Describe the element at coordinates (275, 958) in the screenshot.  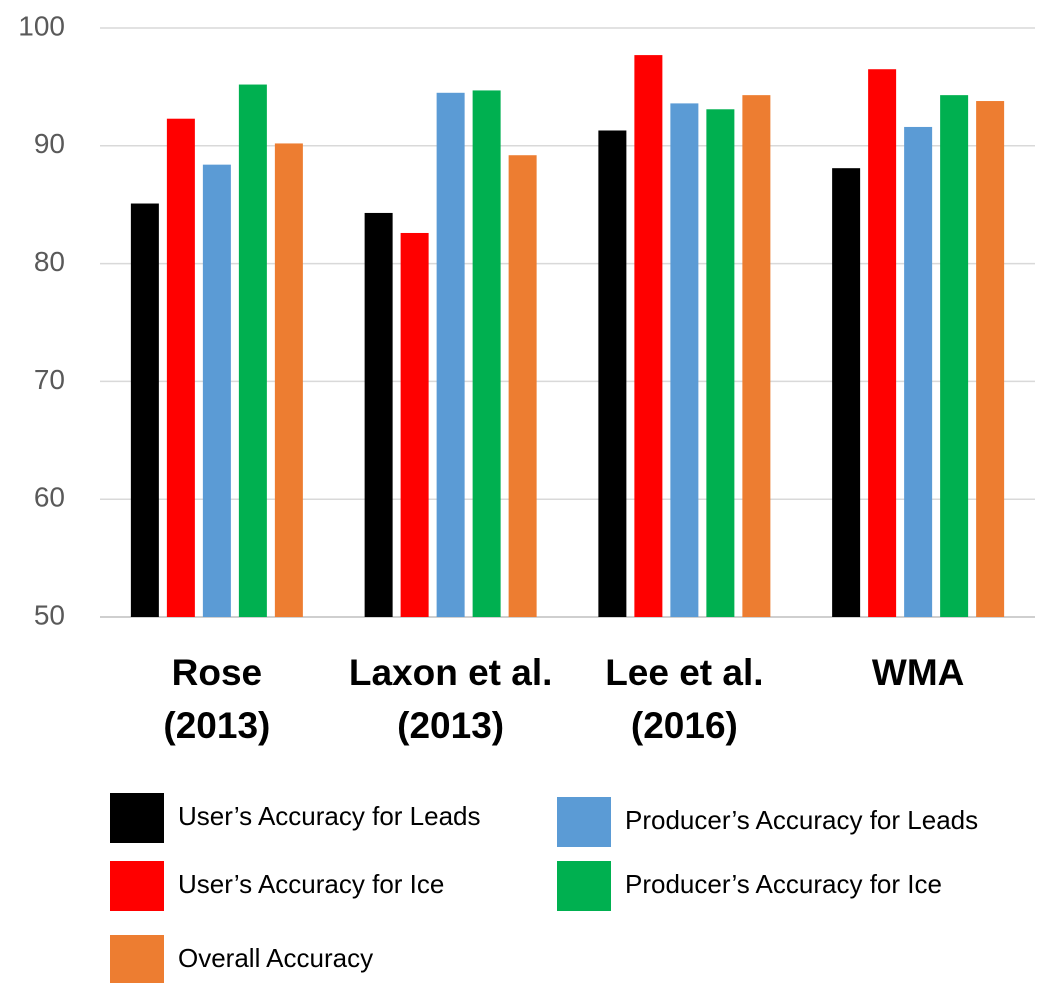
I see `legend-label: Overall Accuracy` at that location.